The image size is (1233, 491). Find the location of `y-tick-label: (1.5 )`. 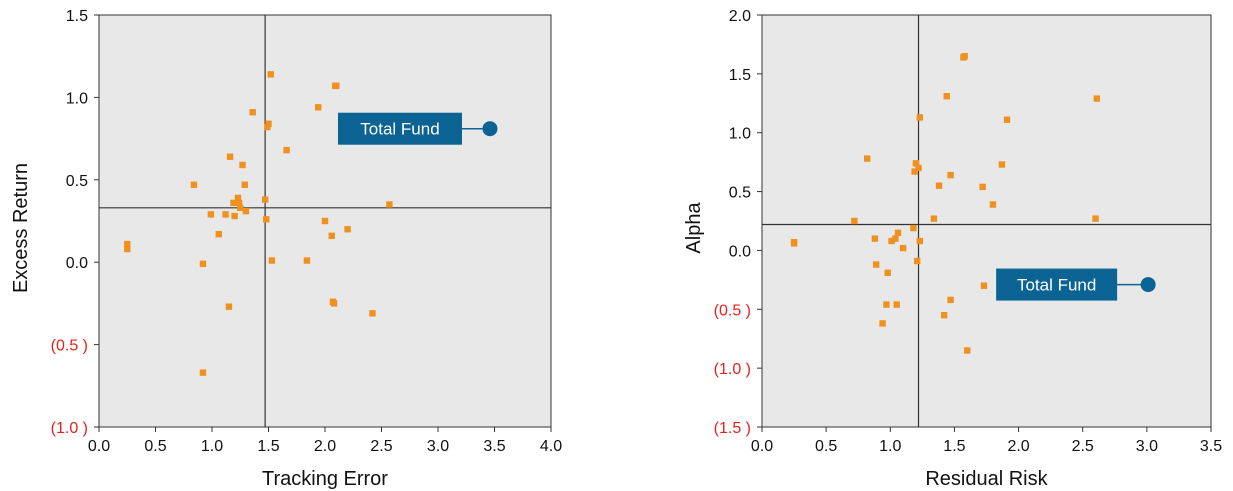

y-tick-label: (1.5 ) is located at coordinates (732, 428).